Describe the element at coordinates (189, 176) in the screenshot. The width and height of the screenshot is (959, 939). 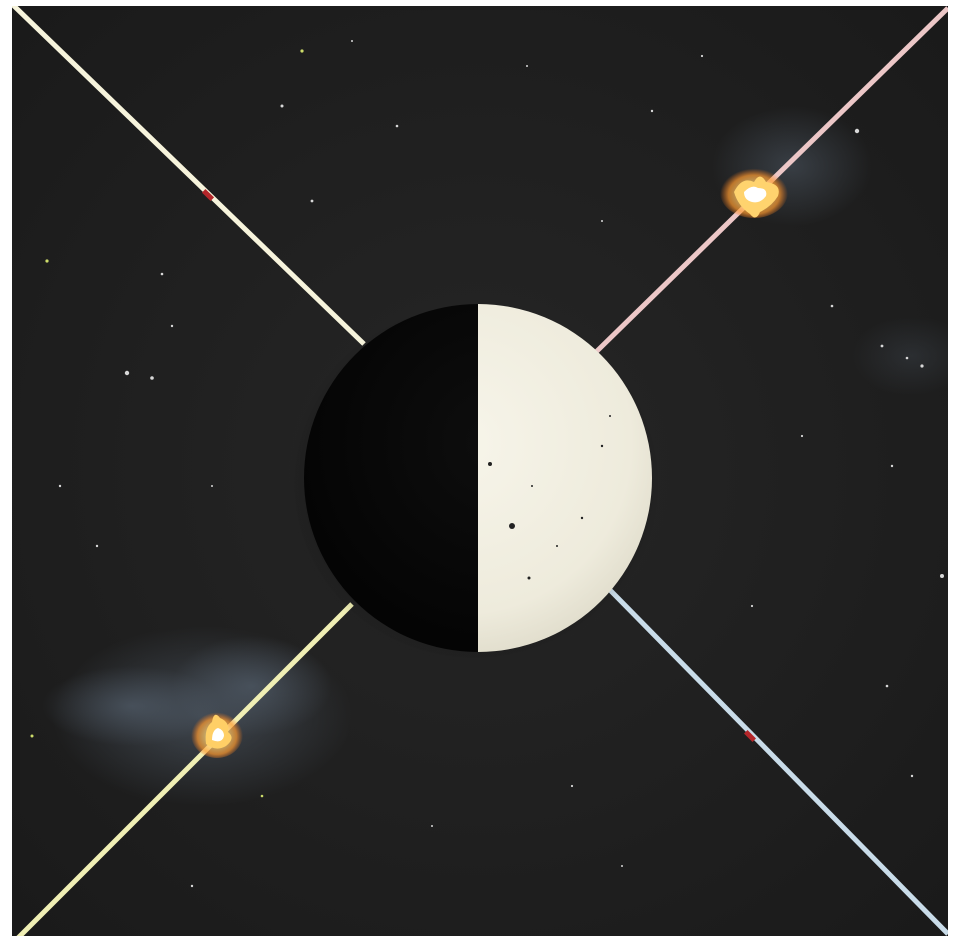
I see `fuse-top-left` at that location.